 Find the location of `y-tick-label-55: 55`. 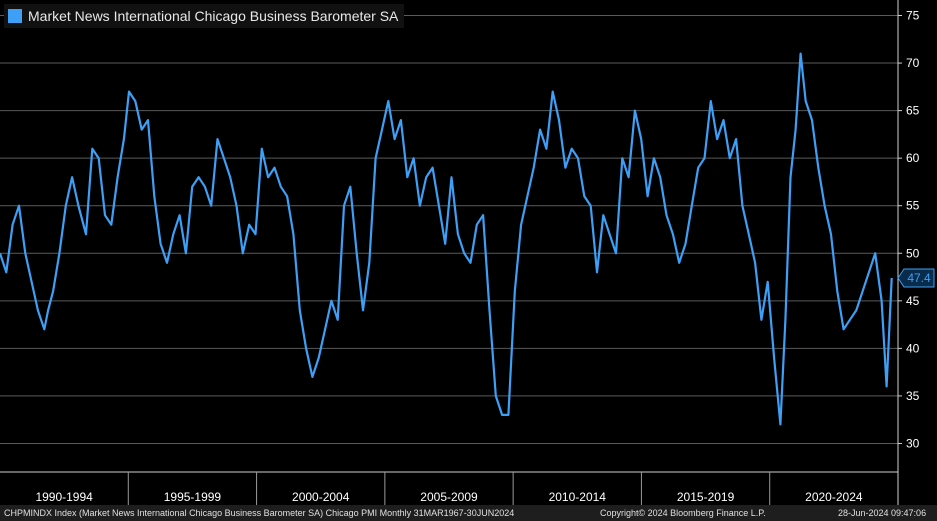

y-tick-label-55: 55 is located at coordinates (913, 206).